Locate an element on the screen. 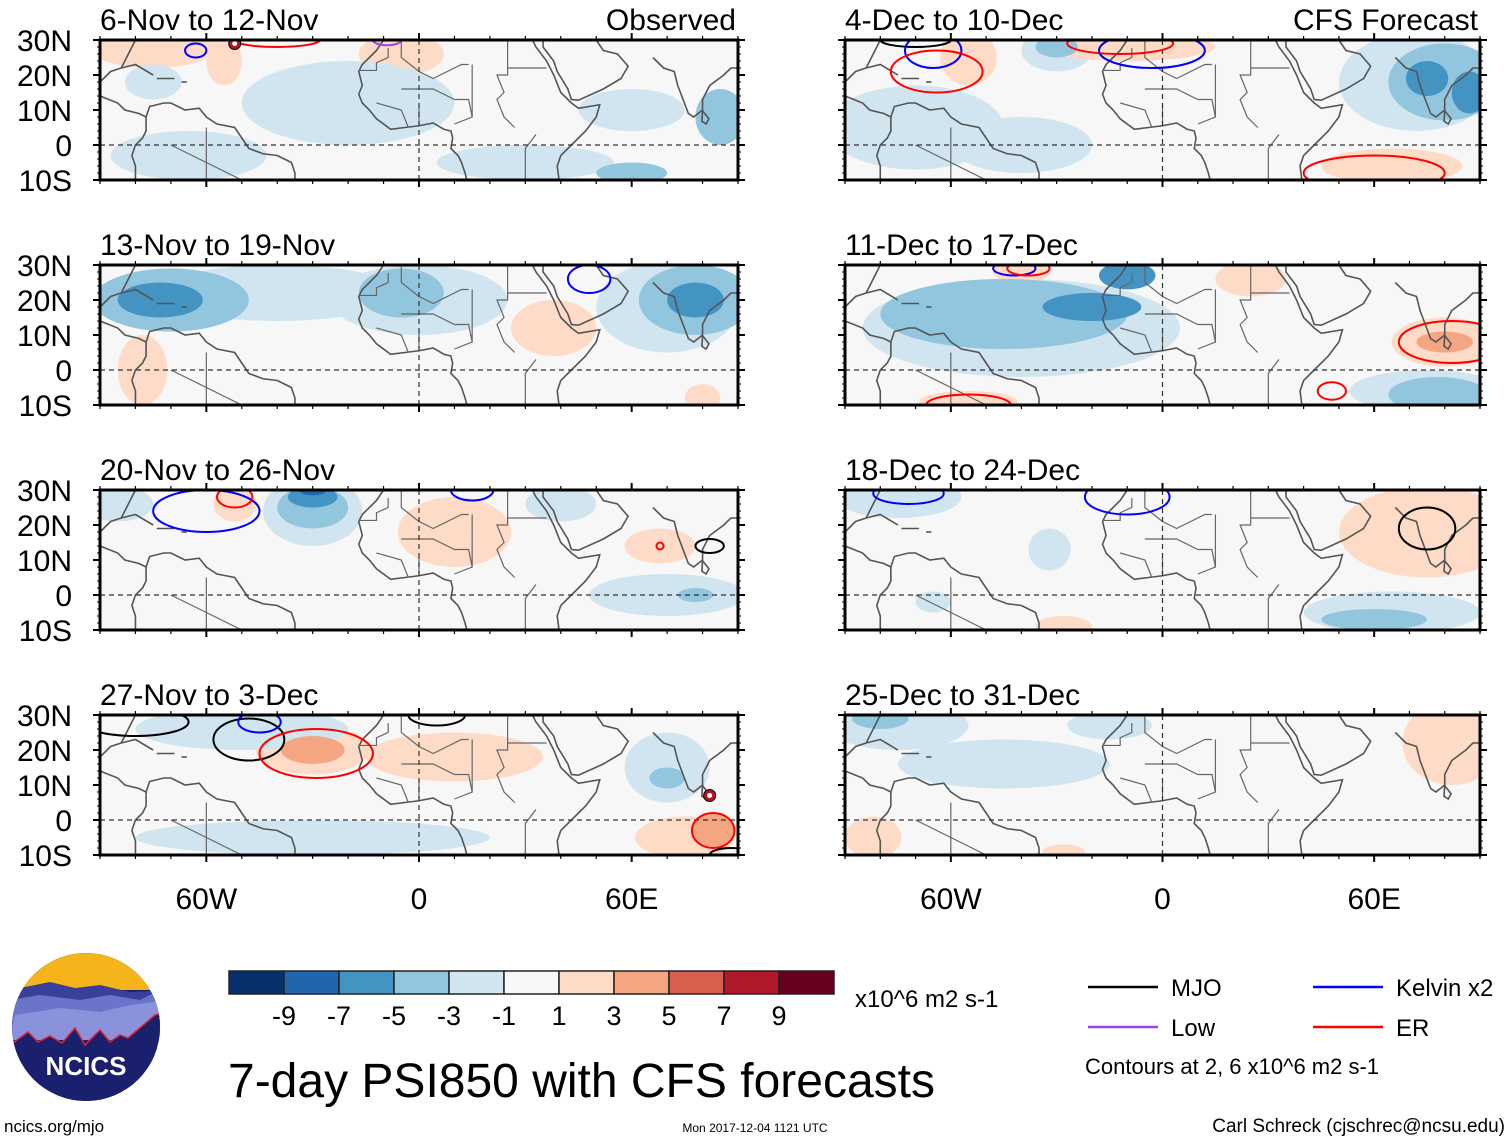  footer-timestamp: Mon 2017-12-04 1121 UTC is located at coordinates (755, 1128).